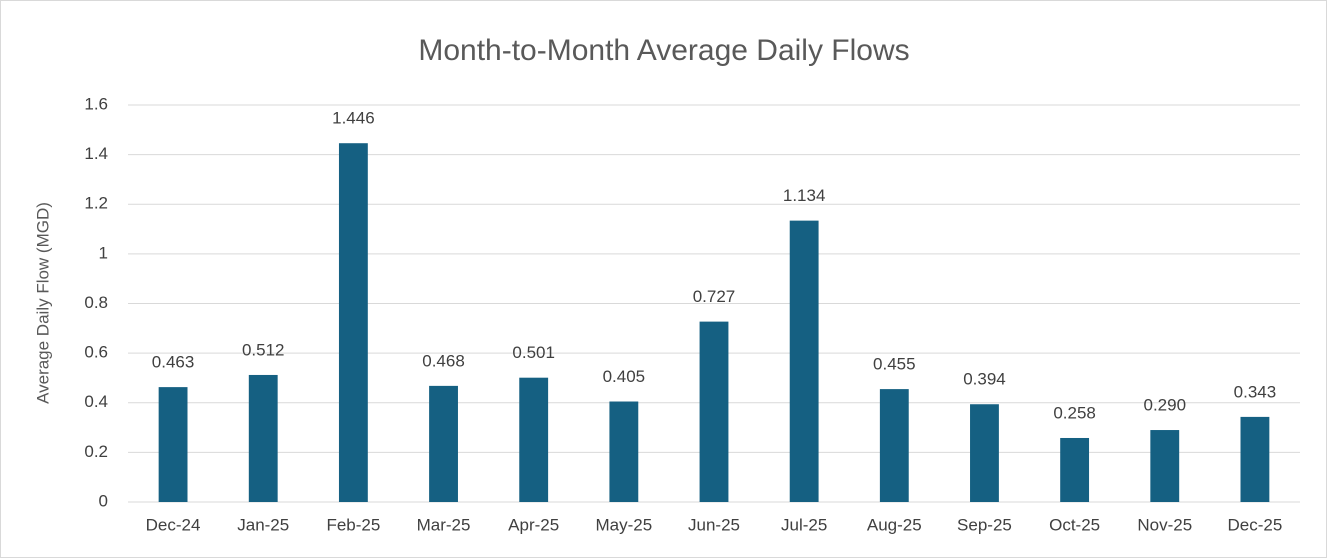 This screenshot has width=1327, height=558. What do you see at coordinates (96, 451) in the screenshot?
I see `y-tick-label: 0.2` at bounding box center [96, 451].